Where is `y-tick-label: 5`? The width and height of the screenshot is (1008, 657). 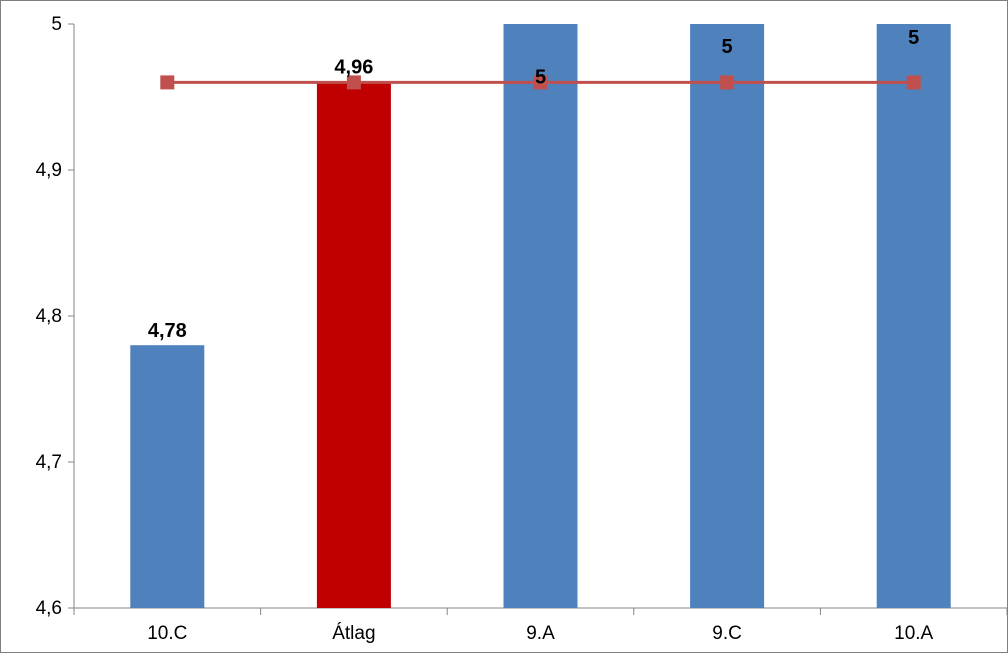
y-tick-label: 5 is located at coordinates (56, 24).